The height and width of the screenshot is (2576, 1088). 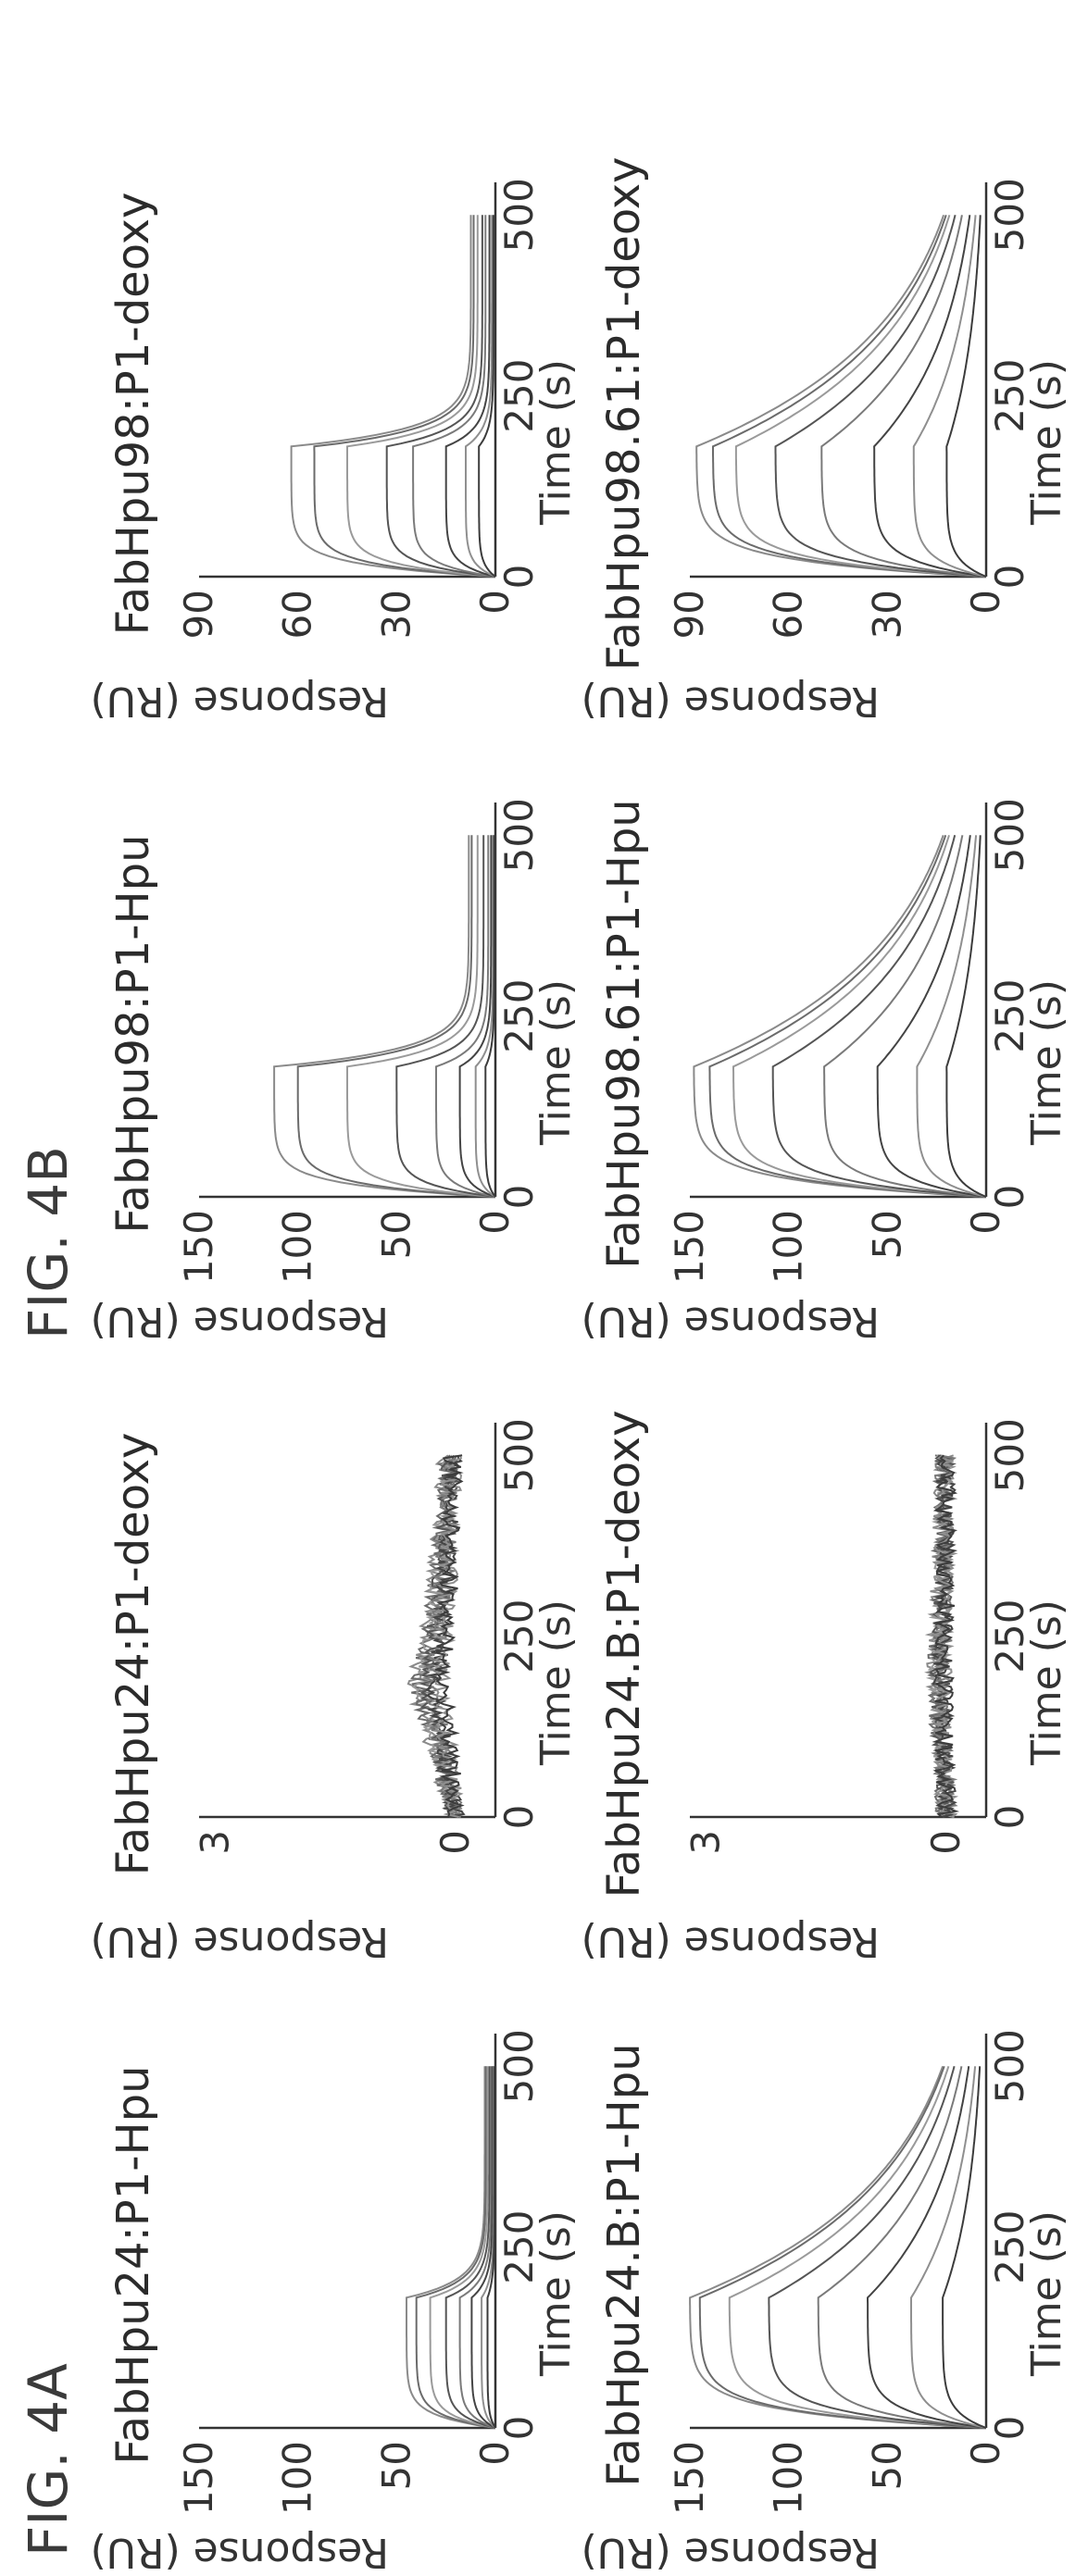 I want to click on chart-title: FabHpu98:P1-Hpu, so click(x=133, y=1034).